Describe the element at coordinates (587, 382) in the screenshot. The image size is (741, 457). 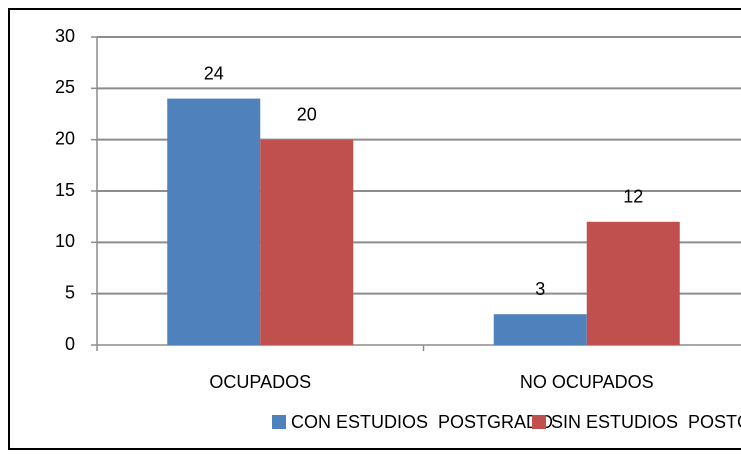
I see `x-tick-label: NO OCUPADOS` at that location.